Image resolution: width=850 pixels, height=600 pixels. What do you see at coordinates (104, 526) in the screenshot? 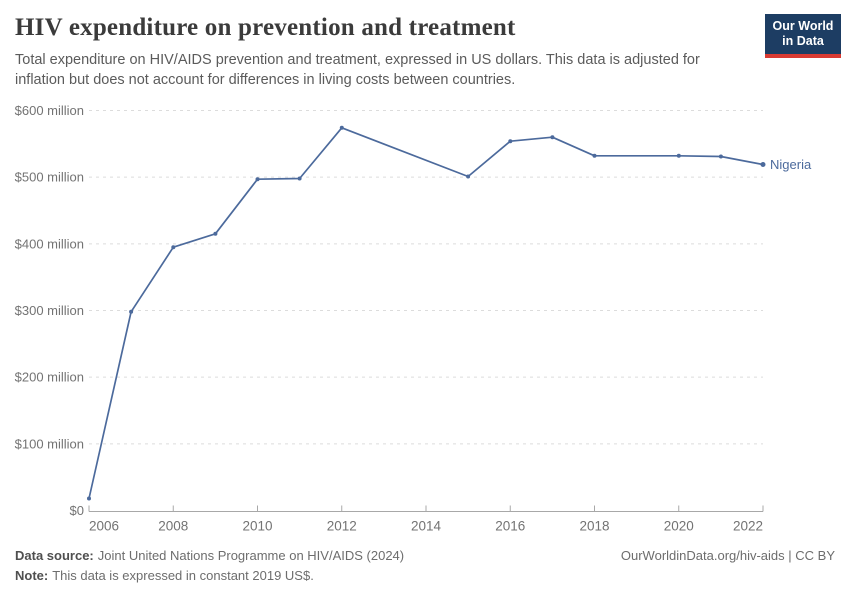
I see `x-tick-label: 2006` at bounding box center [104, 526].